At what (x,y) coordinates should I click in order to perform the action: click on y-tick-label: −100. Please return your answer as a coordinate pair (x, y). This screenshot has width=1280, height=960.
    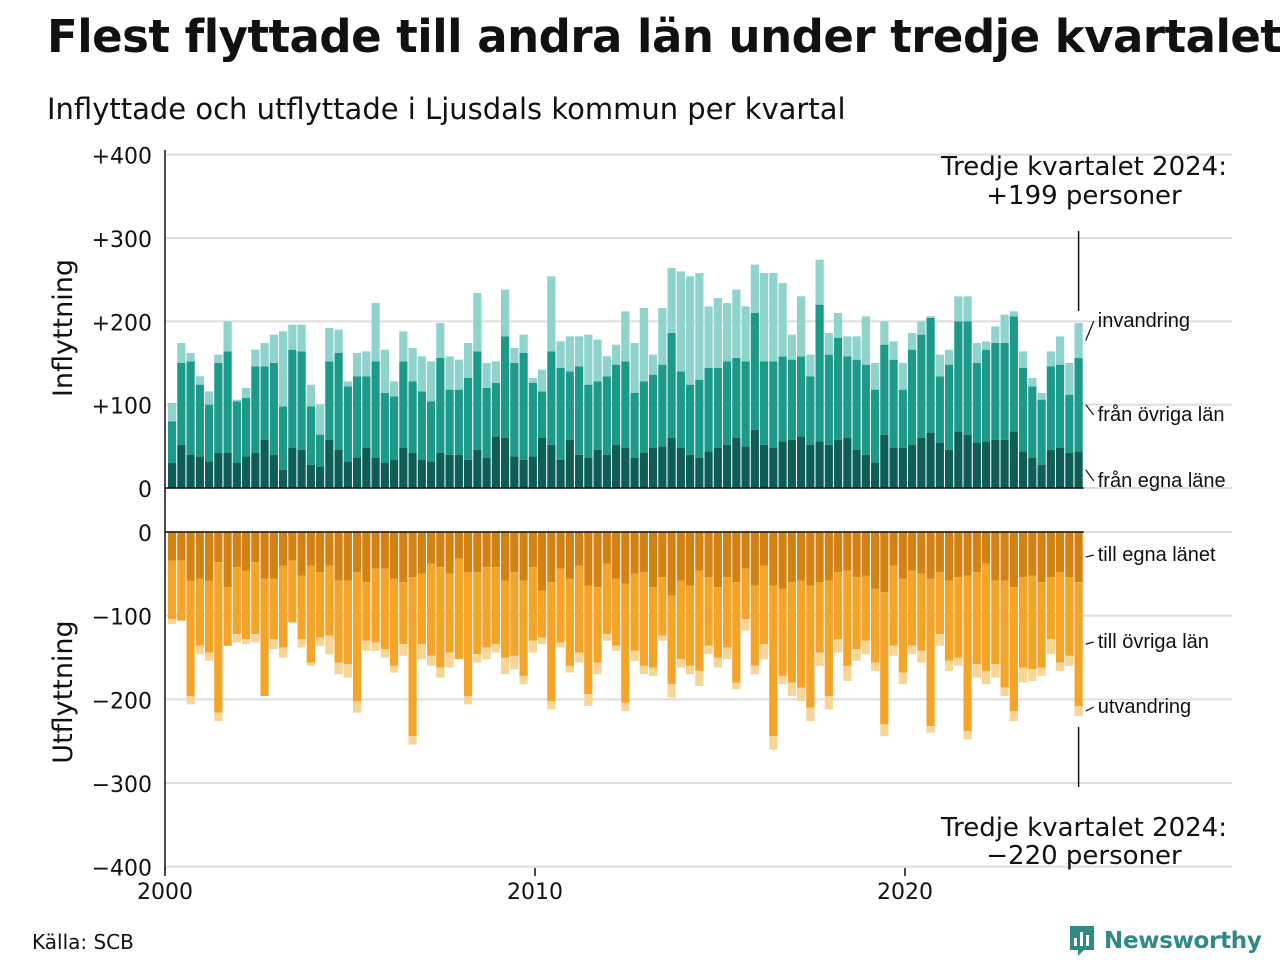
    Looking at the image, I should click on (122, 618).